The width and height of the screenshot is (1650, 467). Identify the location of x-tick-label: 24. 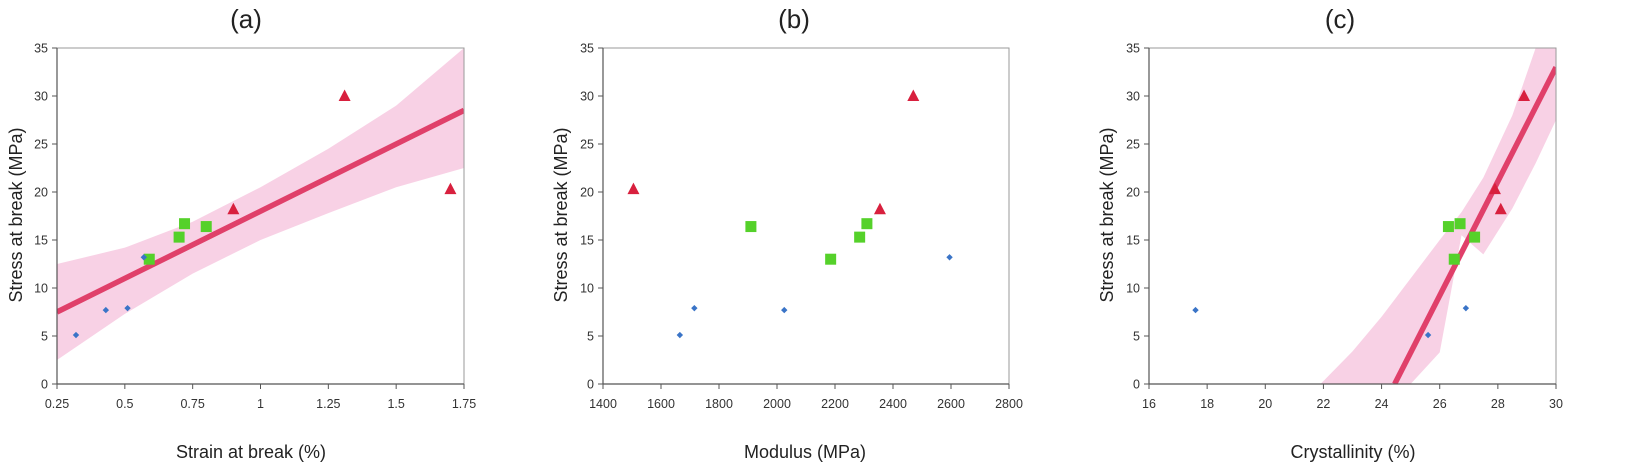
(1382, 404).